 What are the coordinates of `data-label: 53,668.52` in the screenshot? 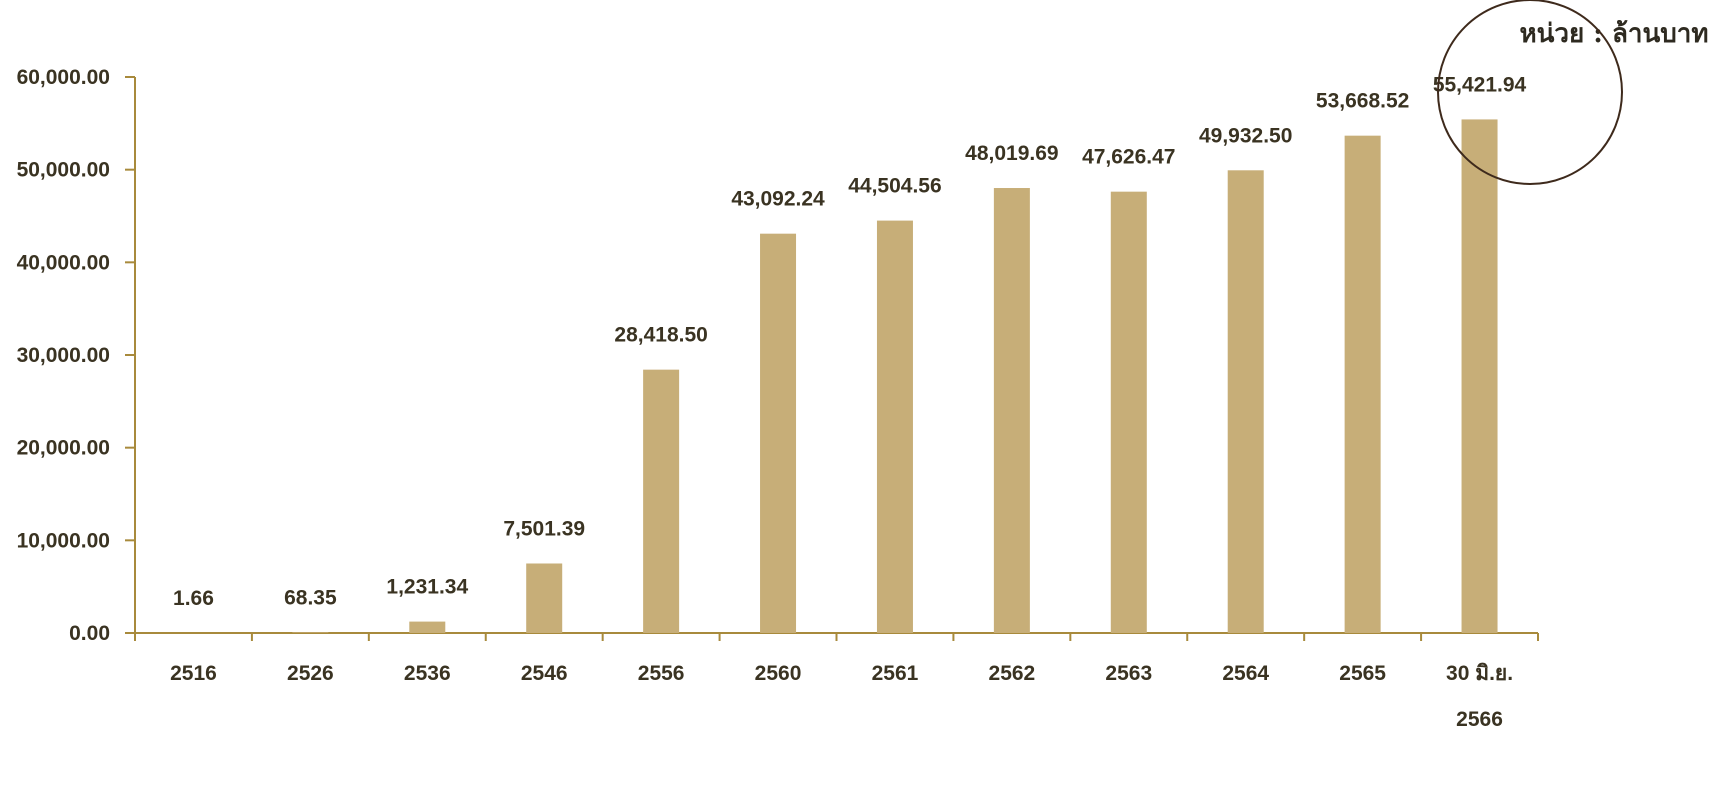 It's located at (1362, 101).